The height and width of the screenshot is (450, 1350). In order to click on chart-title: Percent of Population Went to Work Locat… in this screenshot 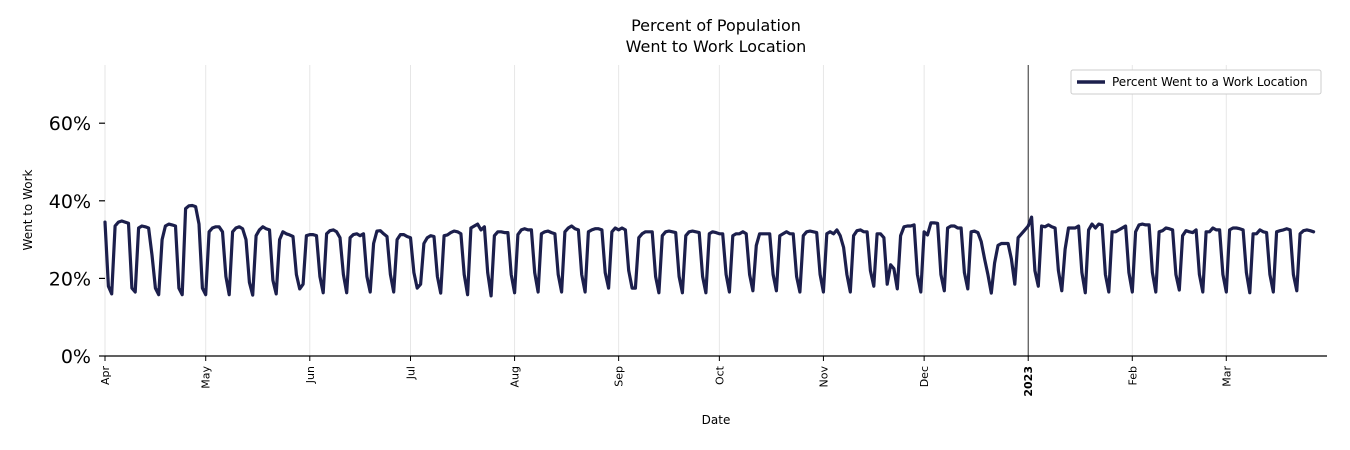, I will do `click(716, 36)`.